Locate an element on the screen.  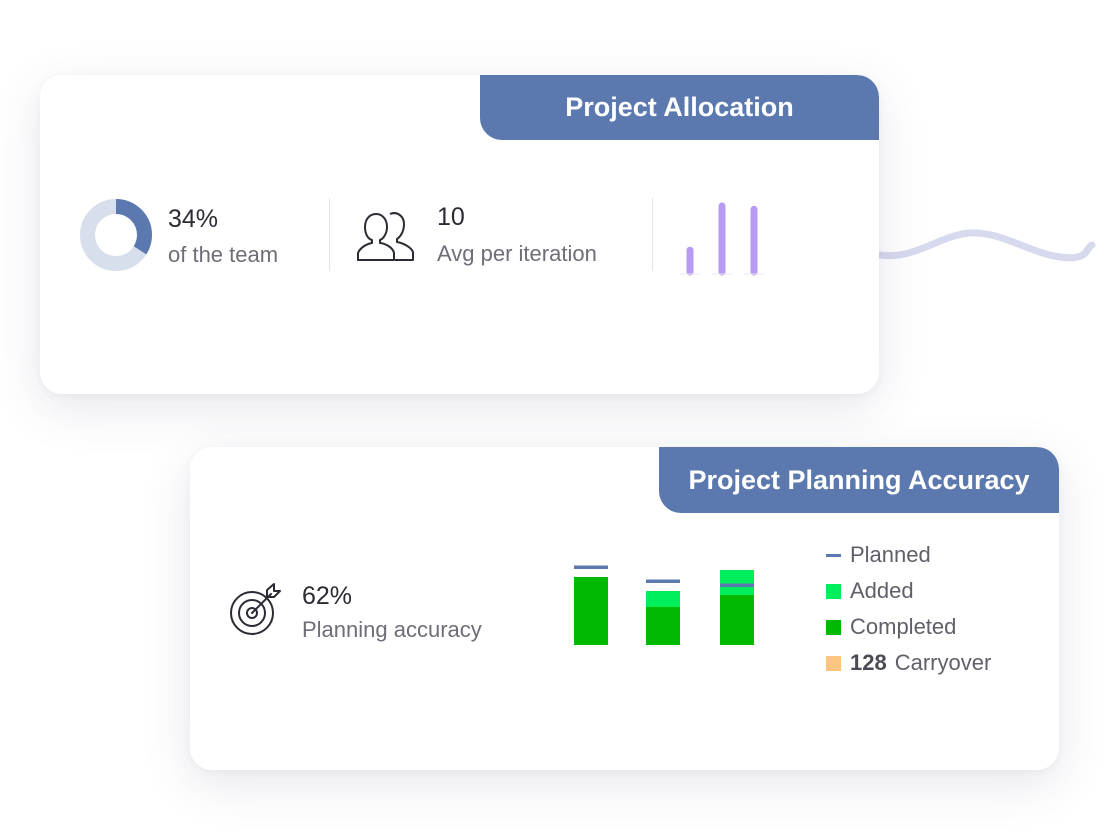
planning-accuracy-chart is located at coordinates (664, 605).